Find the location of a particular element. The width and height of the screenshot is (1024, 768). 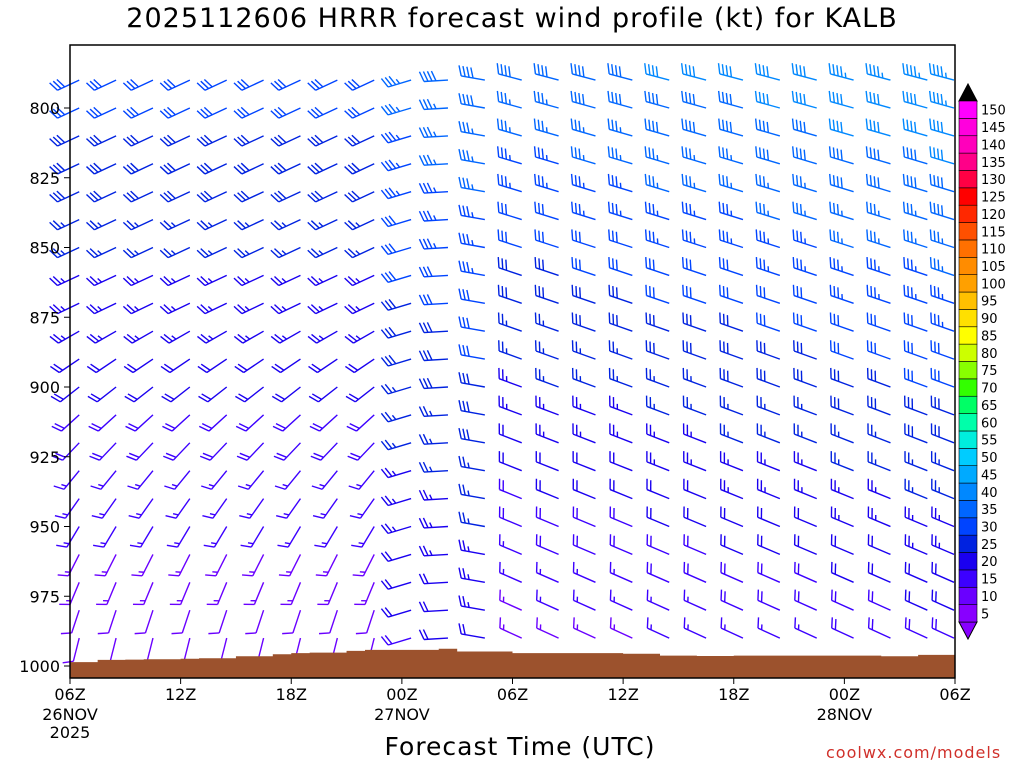

colorbar-tick-label: 120 is located at coordinates (993, 215).